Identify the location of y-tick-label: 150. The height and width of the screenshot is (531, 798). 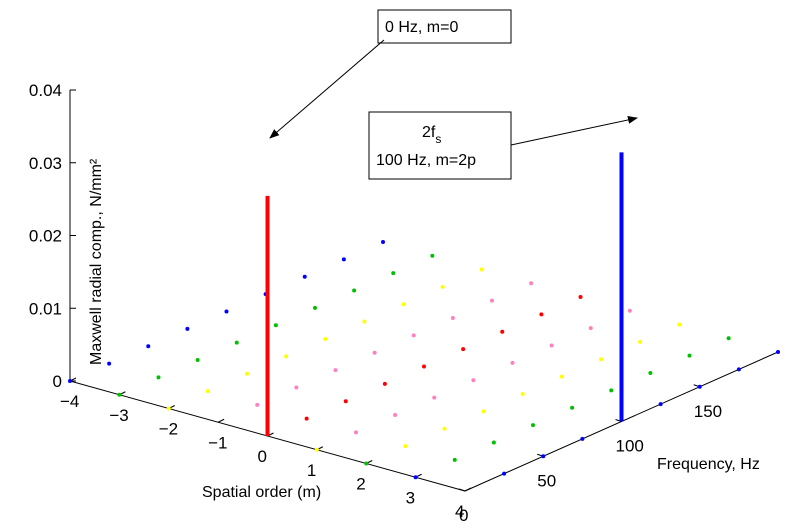
(708, 411).